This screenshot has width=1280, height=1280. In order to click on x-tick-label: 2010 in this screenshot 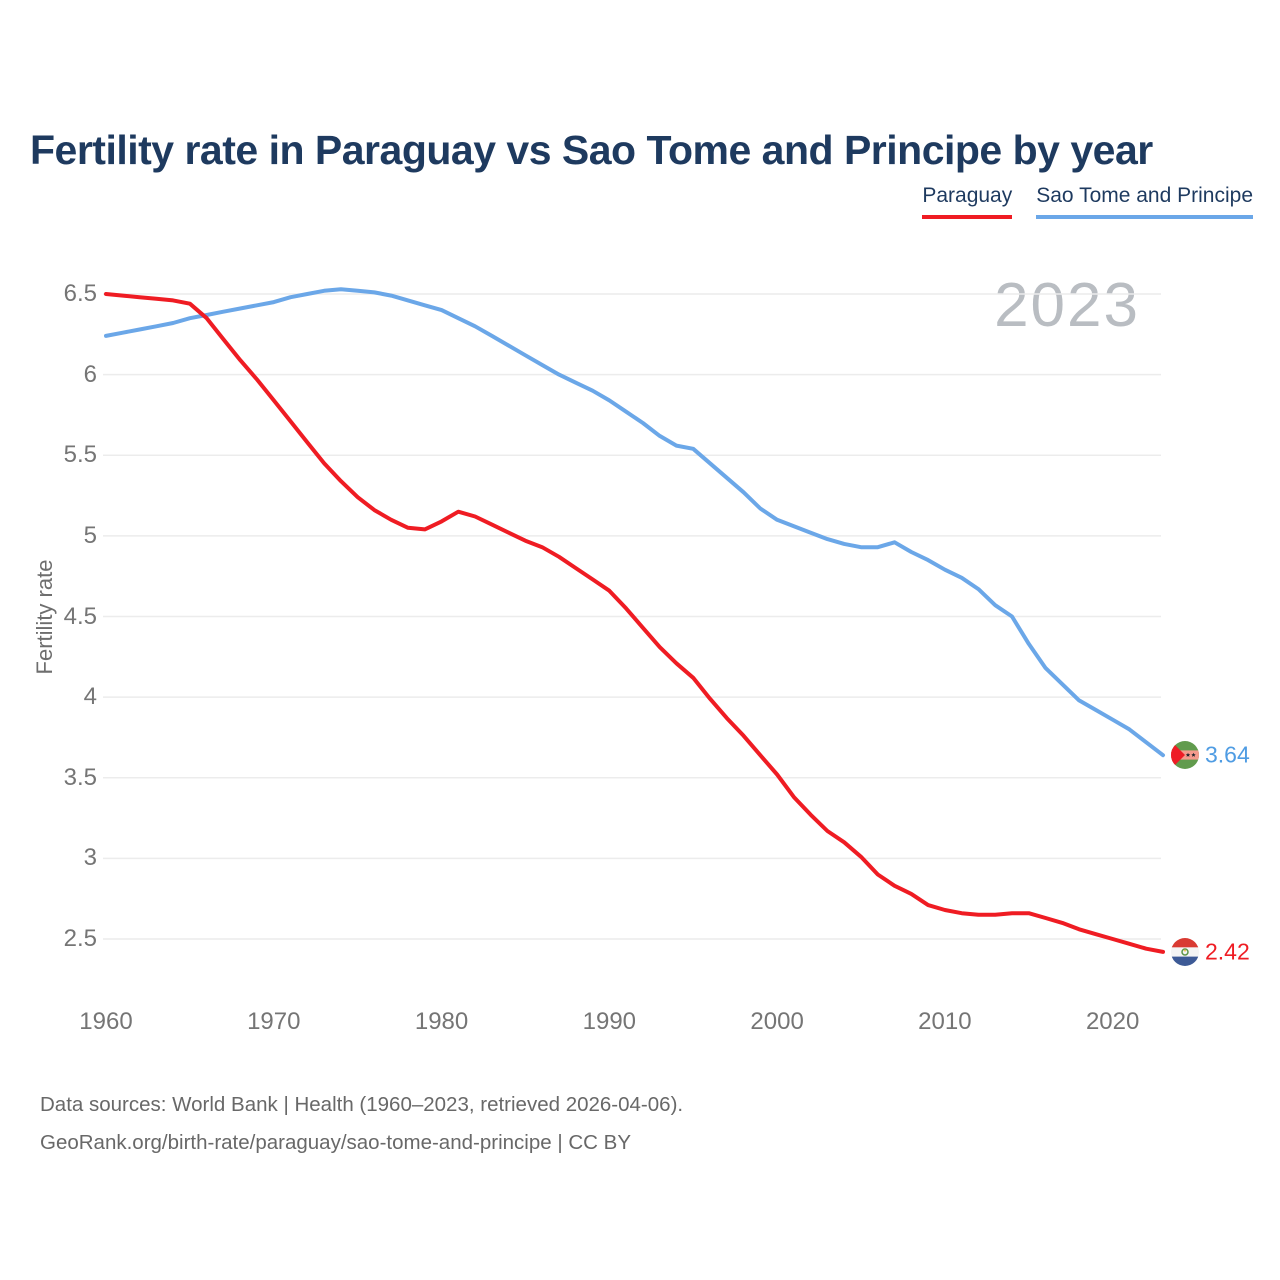, I will do `click(945, 1021)`.